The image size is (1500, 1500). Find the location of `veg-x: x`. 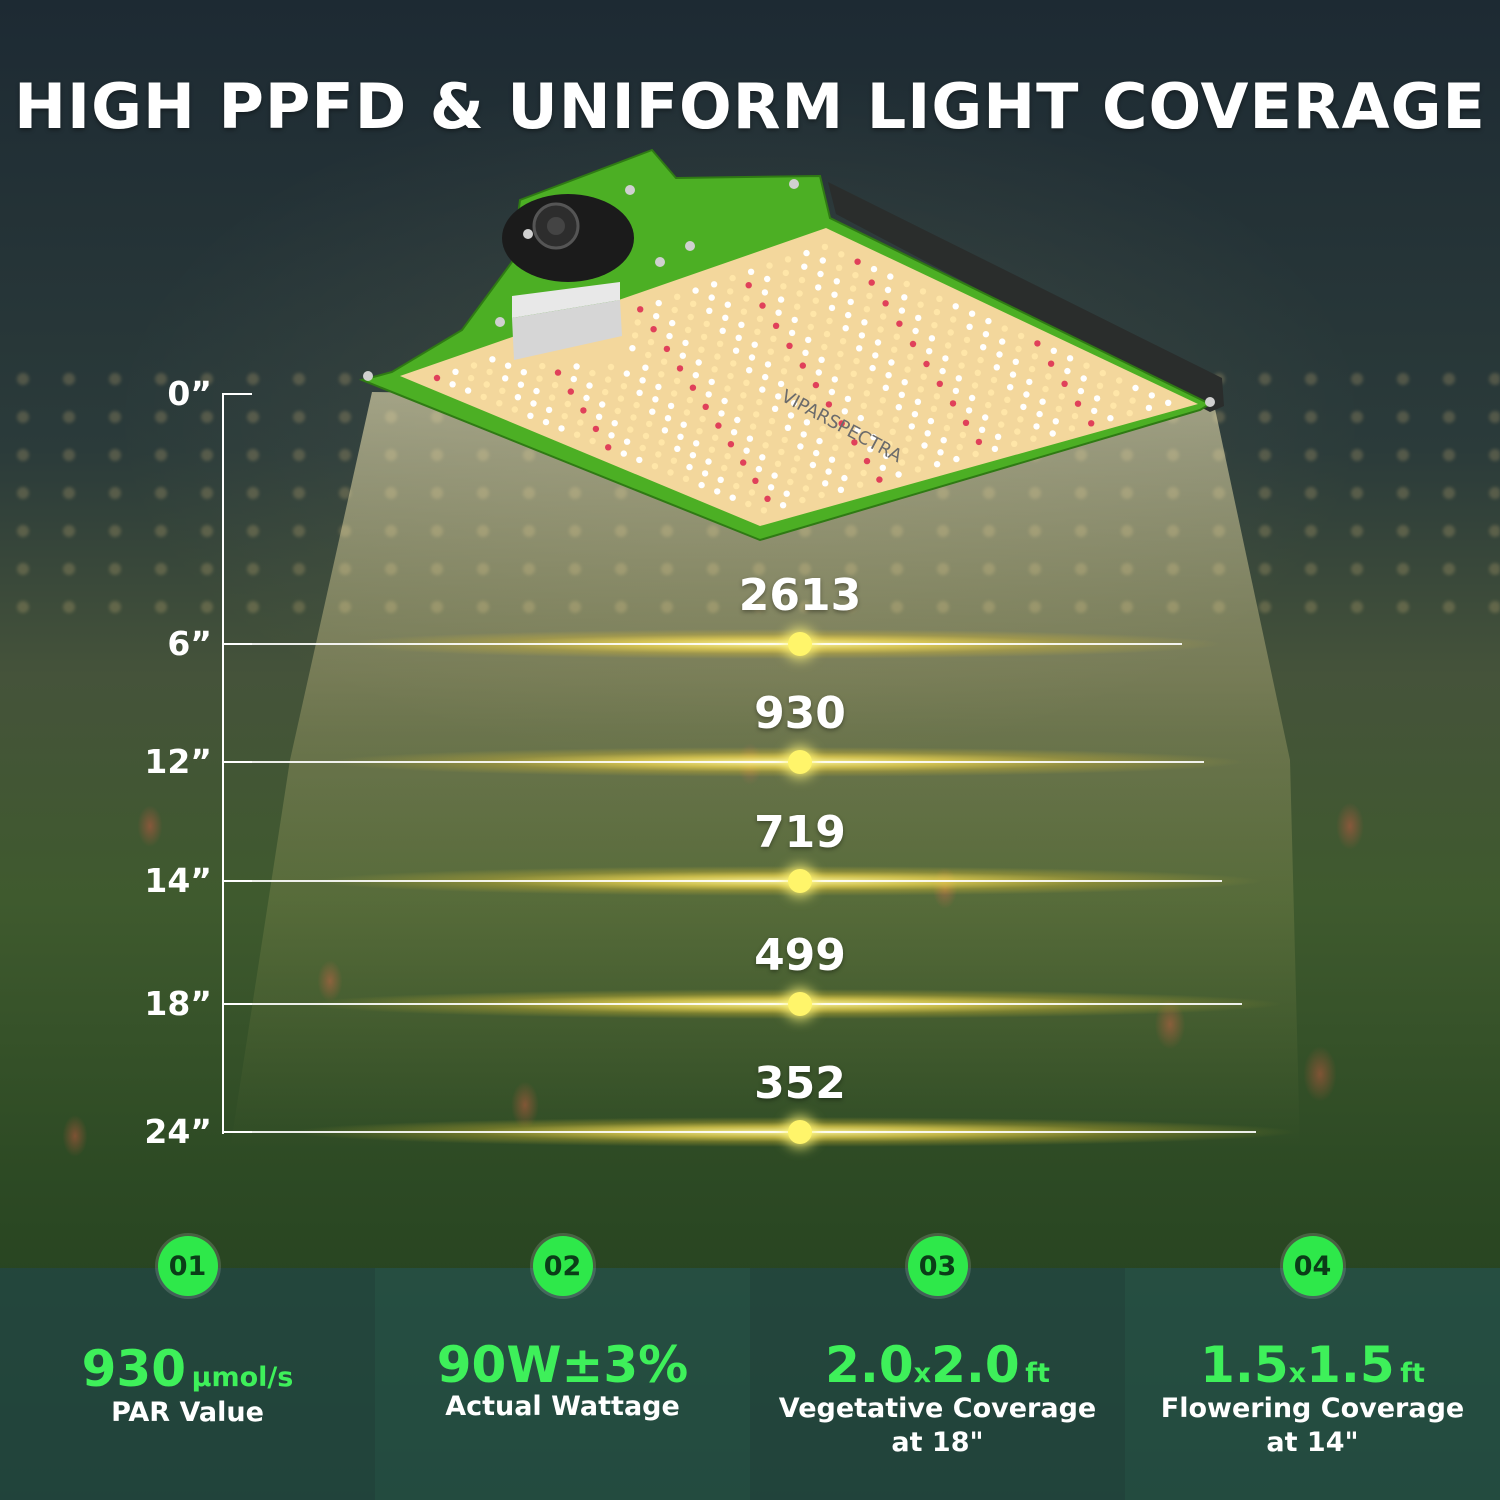

veg-x: x is located at coordinates (922, 1373).